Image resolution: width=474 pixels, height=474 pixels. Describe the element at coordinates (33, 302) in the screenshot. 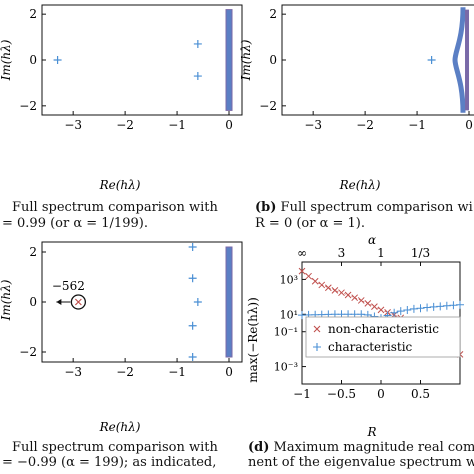

I see `panel-c-ytick-label: 0` at that location.